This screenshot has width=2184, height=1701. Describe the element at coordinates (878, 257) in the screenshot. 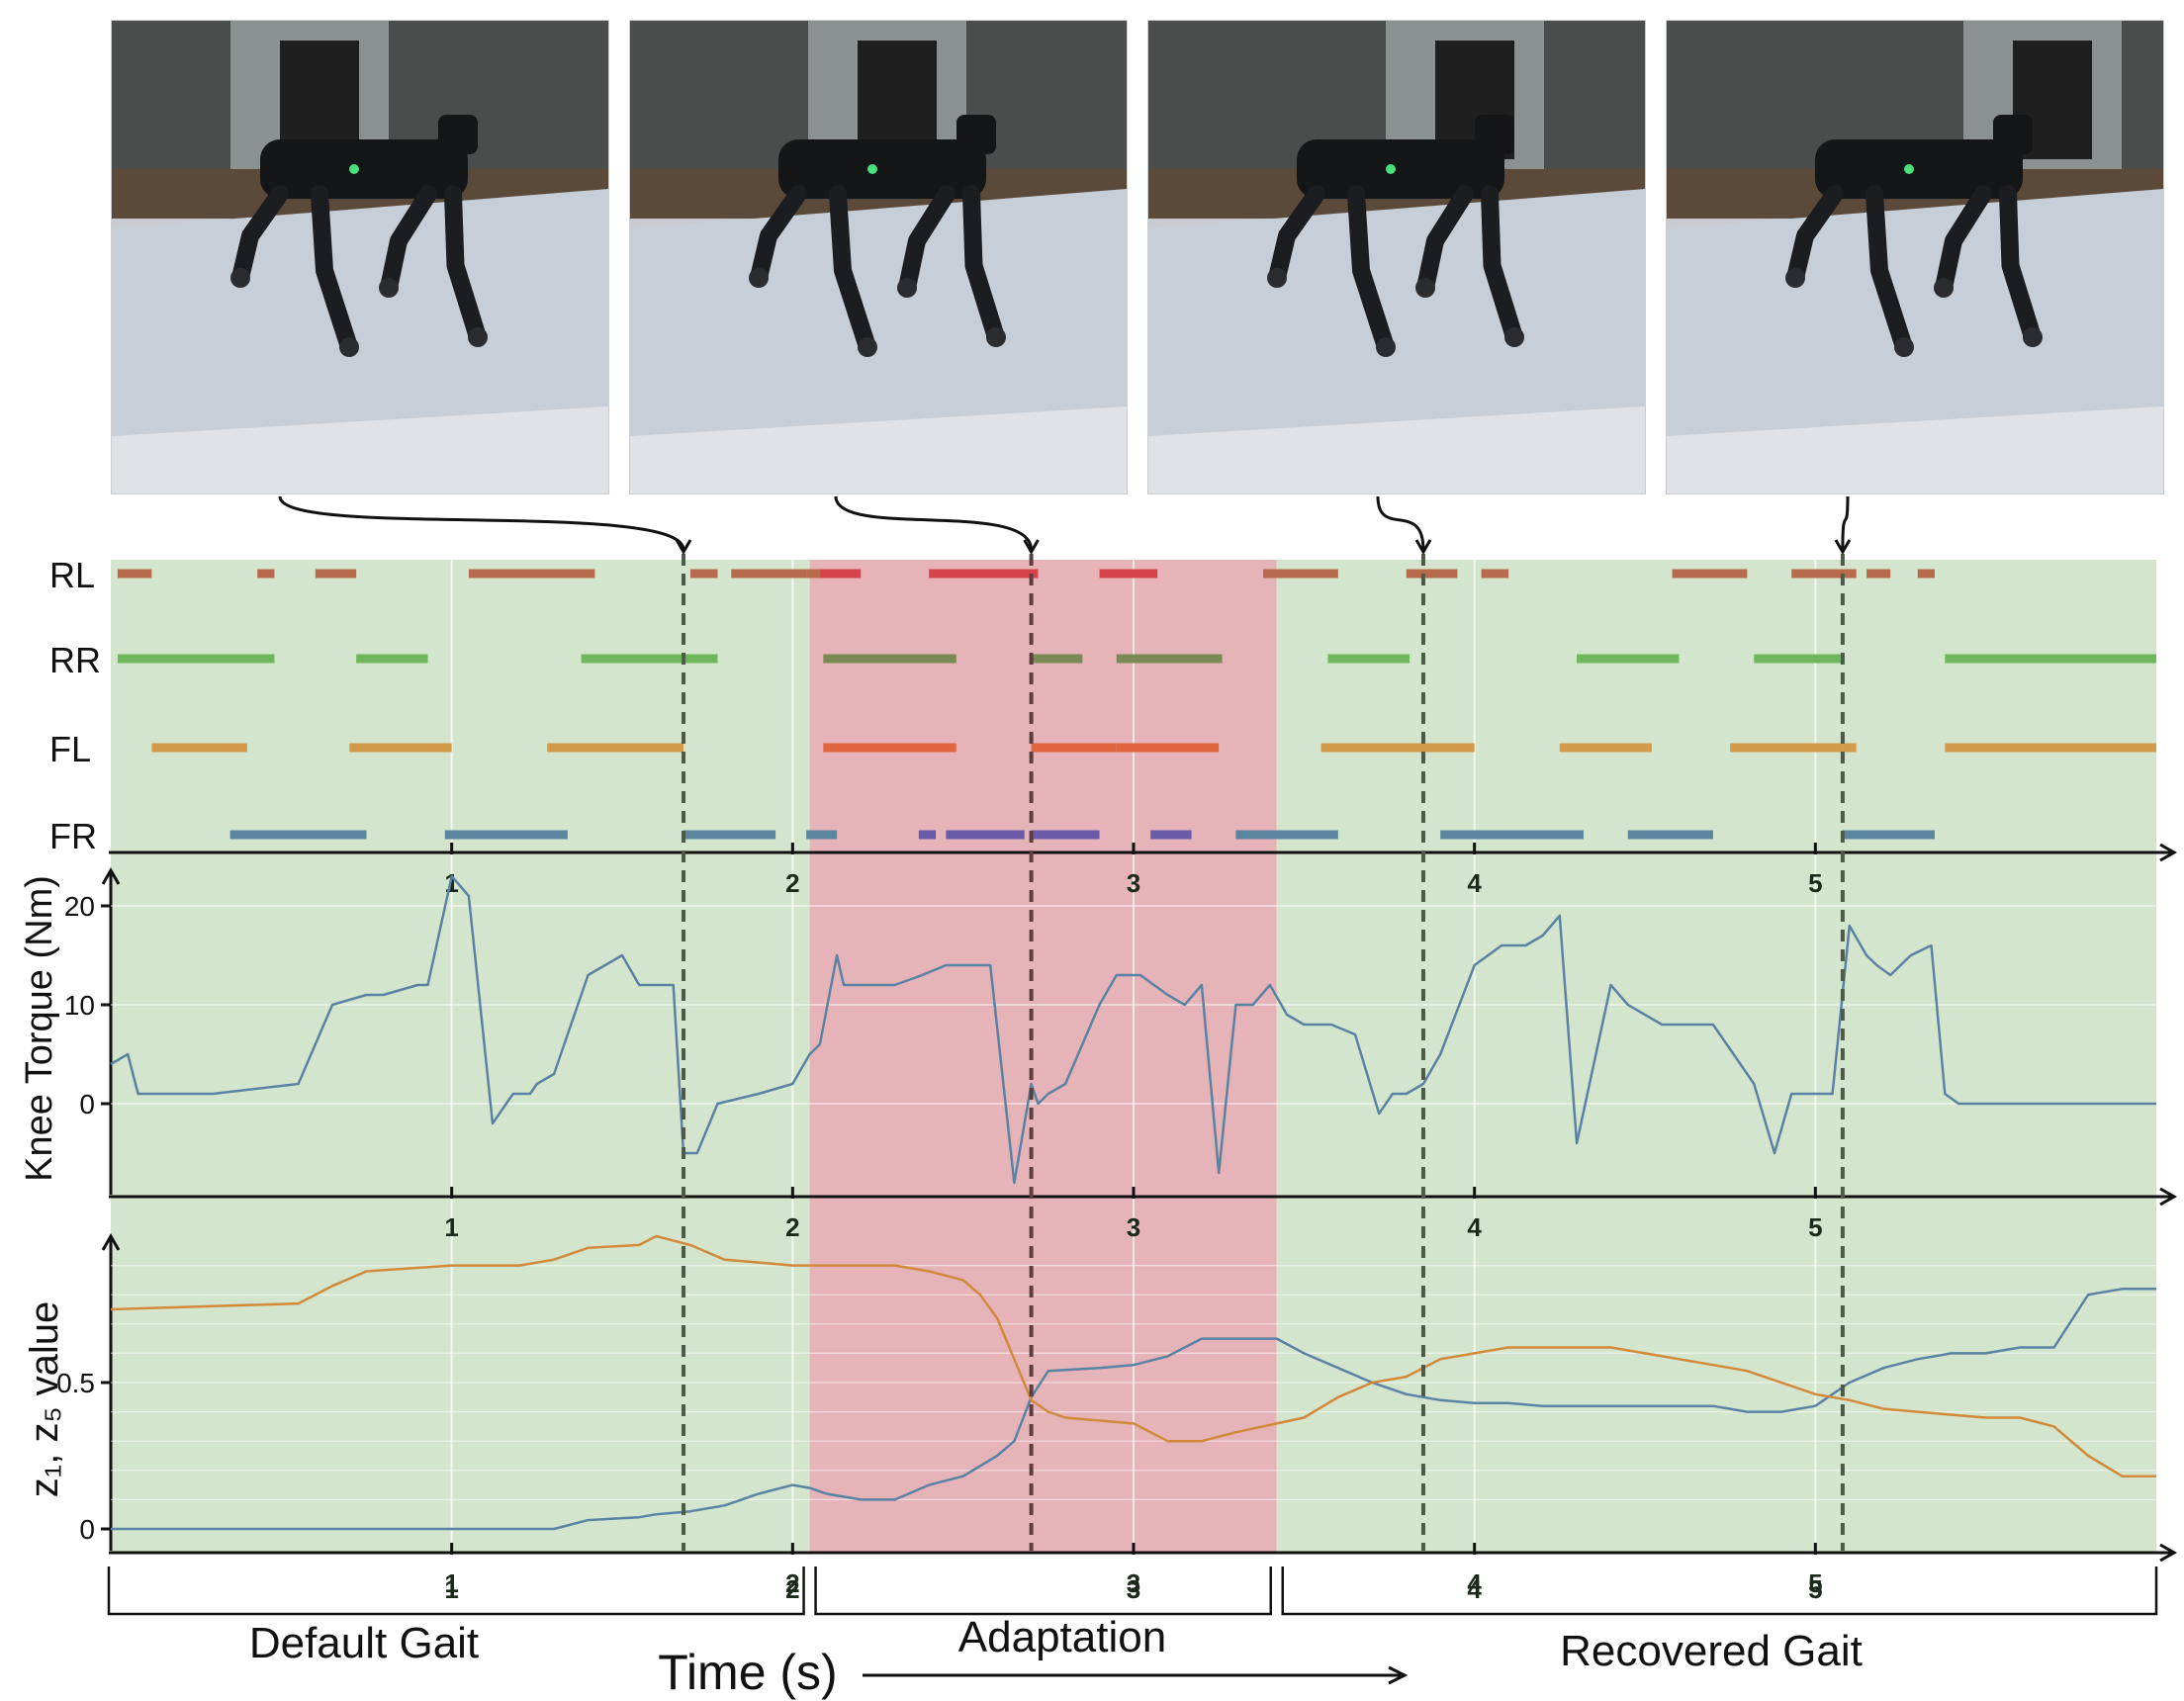

I see `robot-photo-adaptation-start` at that location.